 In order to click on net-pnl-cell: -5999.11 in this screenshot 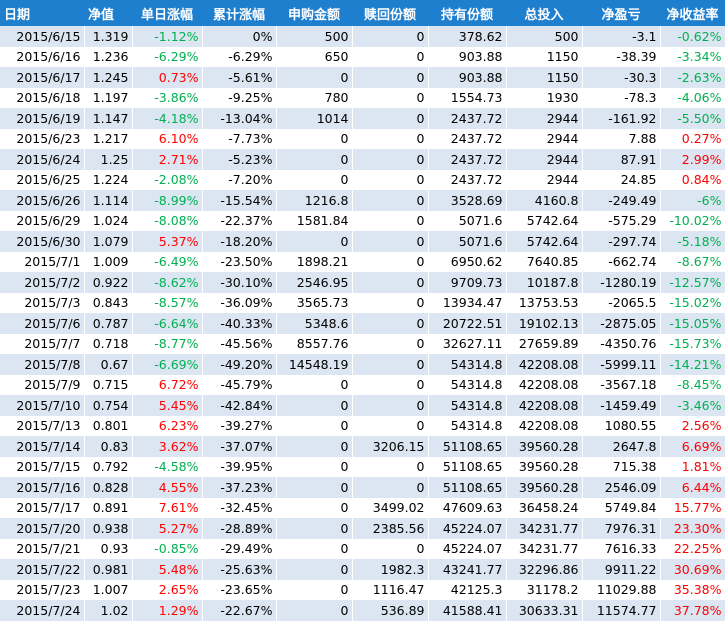, I will do `click(621, 364)`.